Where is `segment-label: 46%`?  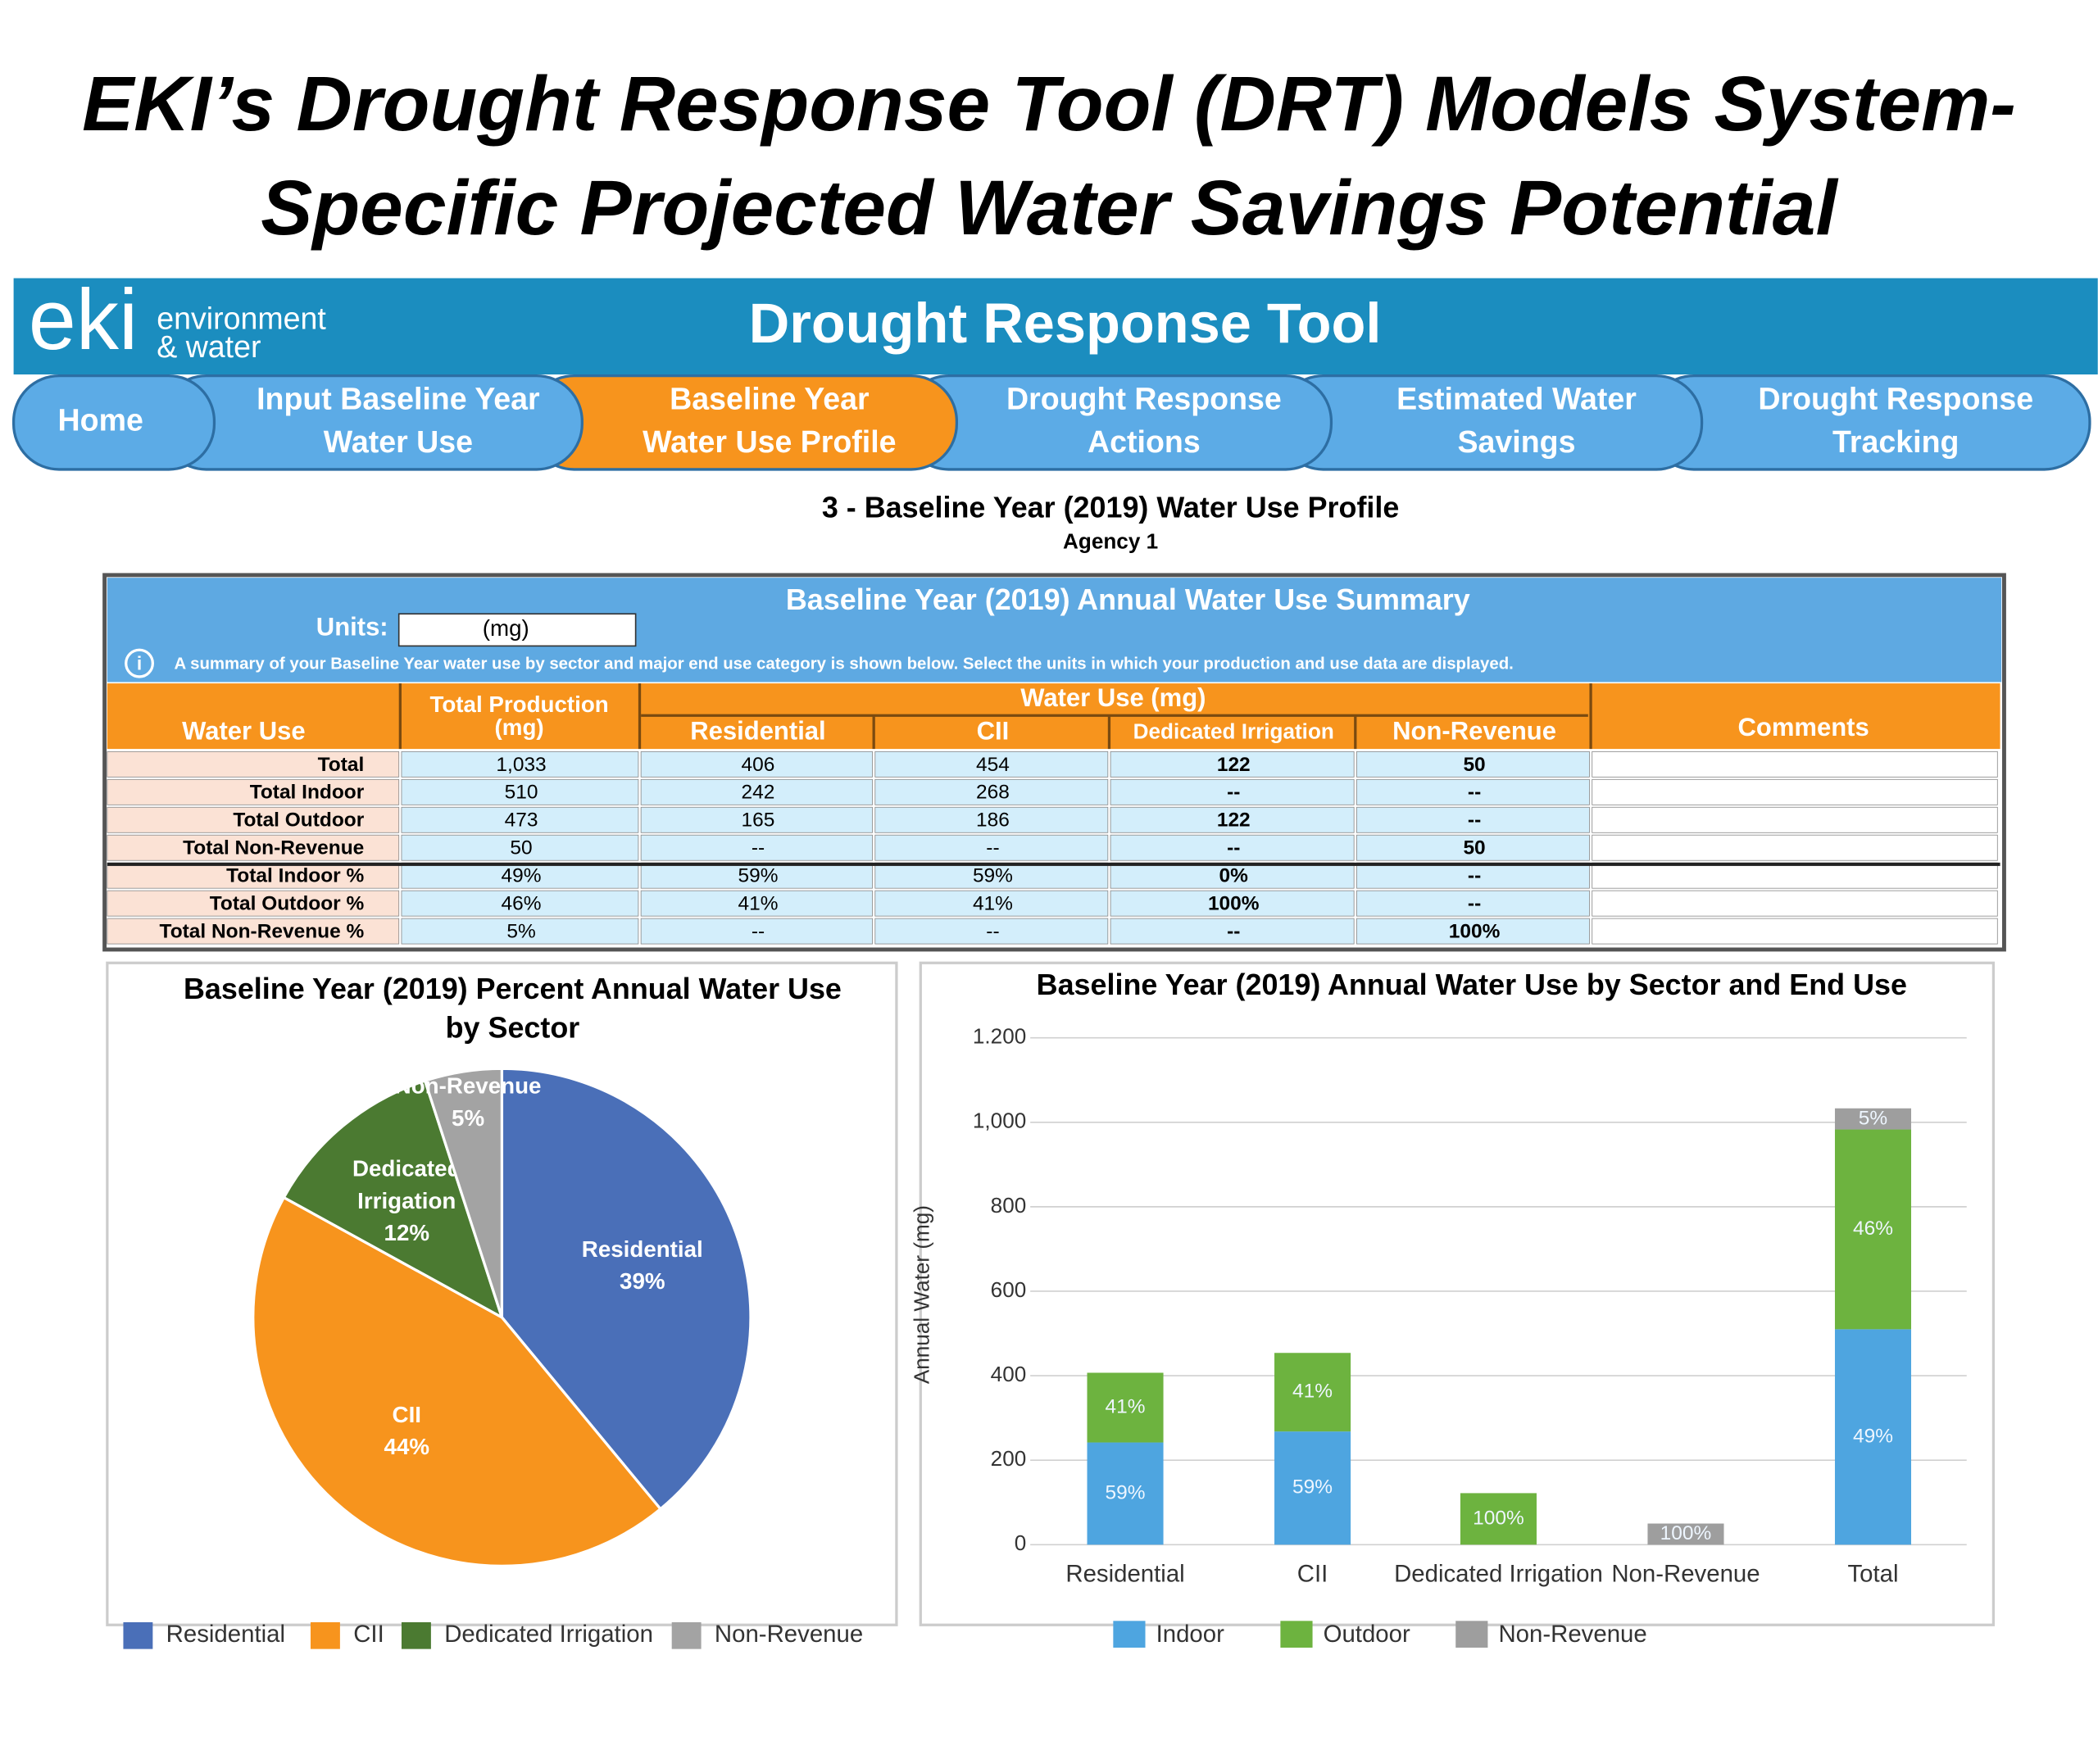 segment-label: 46% is located at coordinates (1873, 1229).